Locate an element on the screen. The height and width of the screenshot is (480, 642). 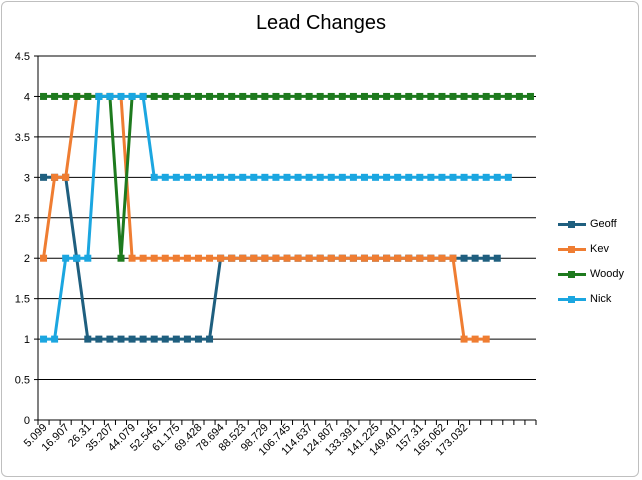
y-tick-label: 1 is located at coordinates (27, 340).